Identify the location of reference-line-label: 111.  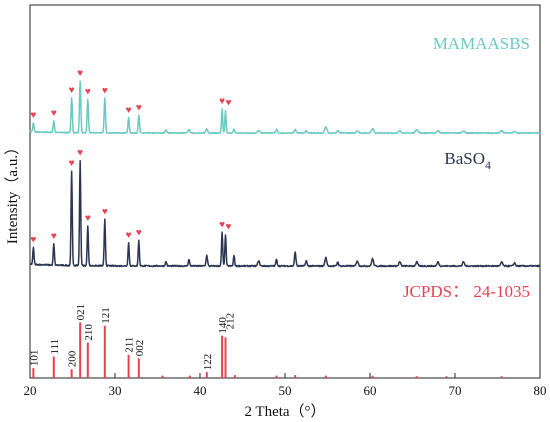
(55, 347).